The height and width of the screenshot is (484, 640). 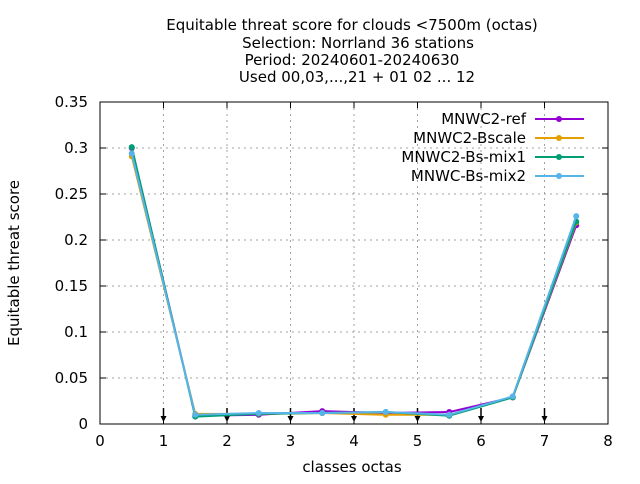 What do you see at coordinates (352, 60) in the screenshot?
I see `title-line-3: Period: 20240601-20240630` at bounding box center [352, 60].